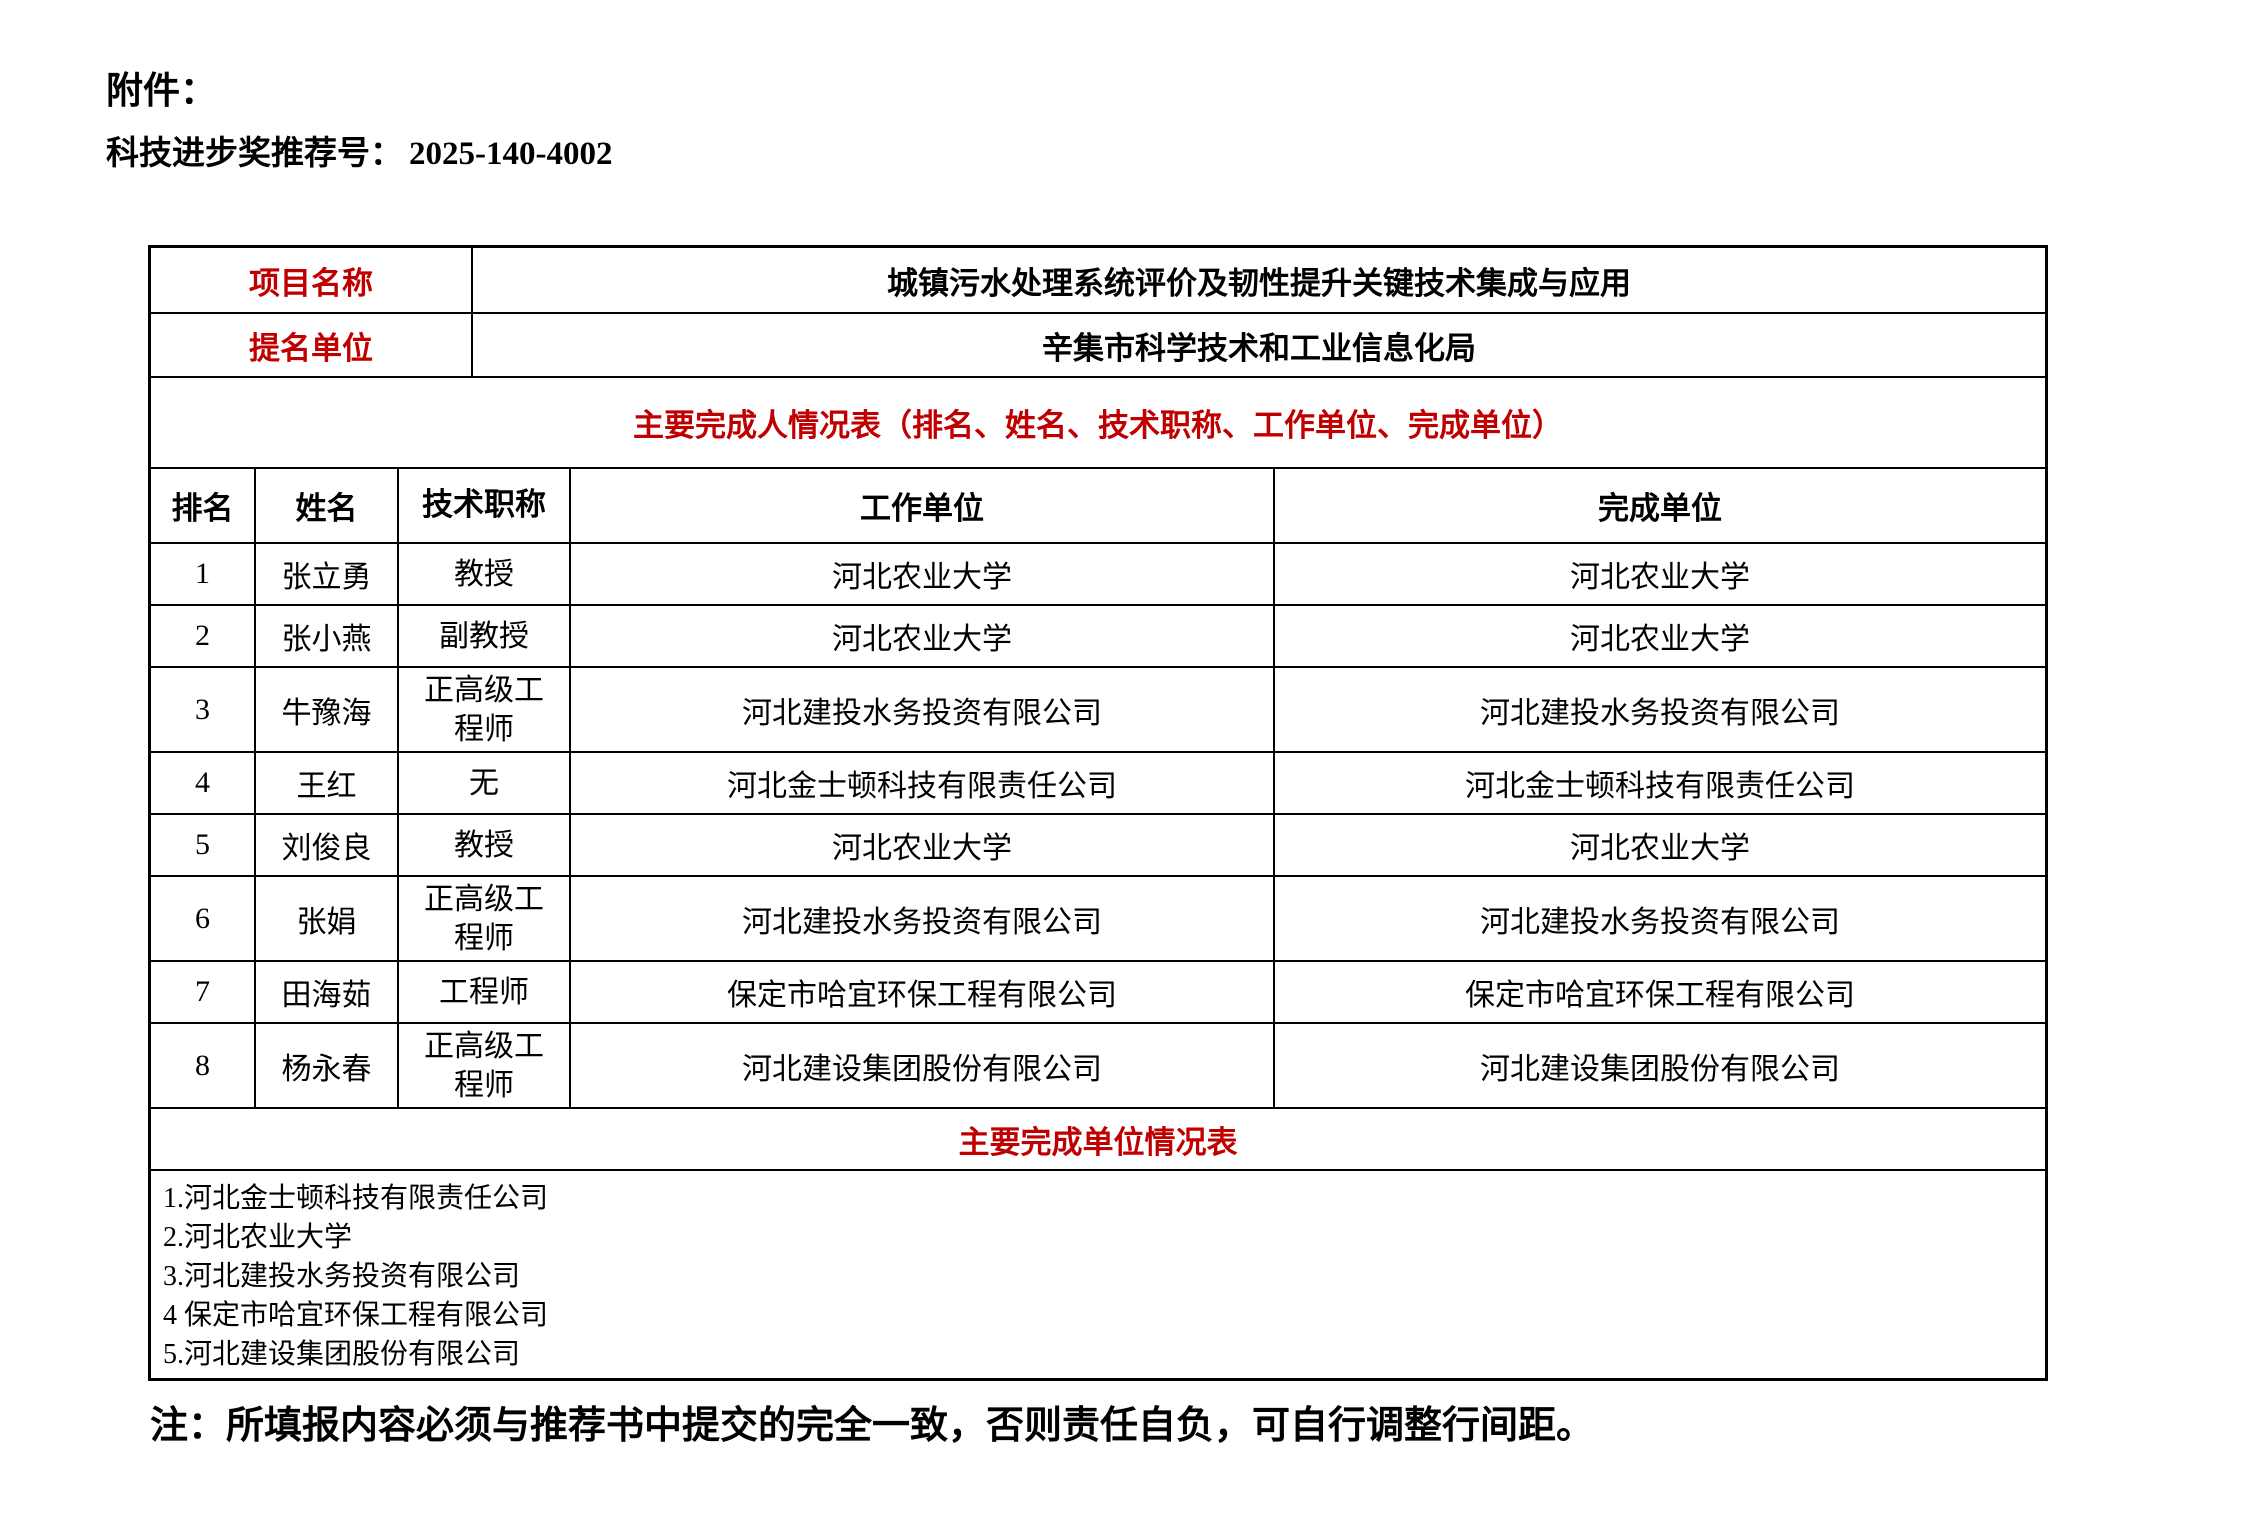 This screenshot has width=2245, height=1523. Describe the element at coordinates (311, 348) in the screenshot. I see `nominating-unit-label: 提名单位` at that location.